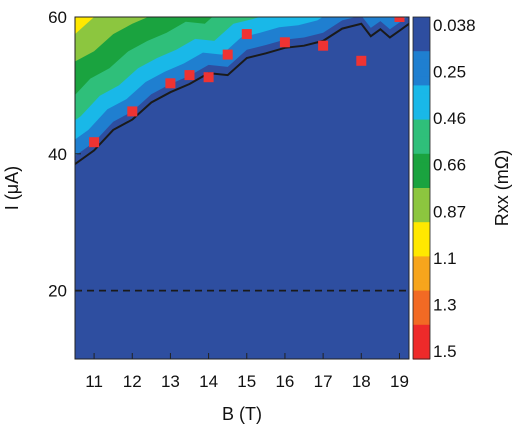 The width and height of the screenshot is (521, 430). I want to click on x-tick-label: 14, so click(208, 381).